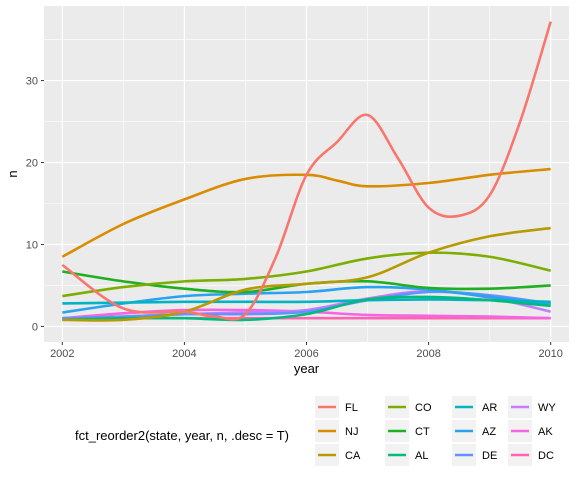 This screenshot has height=480, width=576. Describe the element at coordinates (550, 354) in the screenshot. I see `x-tick-label: 2010` at that location.